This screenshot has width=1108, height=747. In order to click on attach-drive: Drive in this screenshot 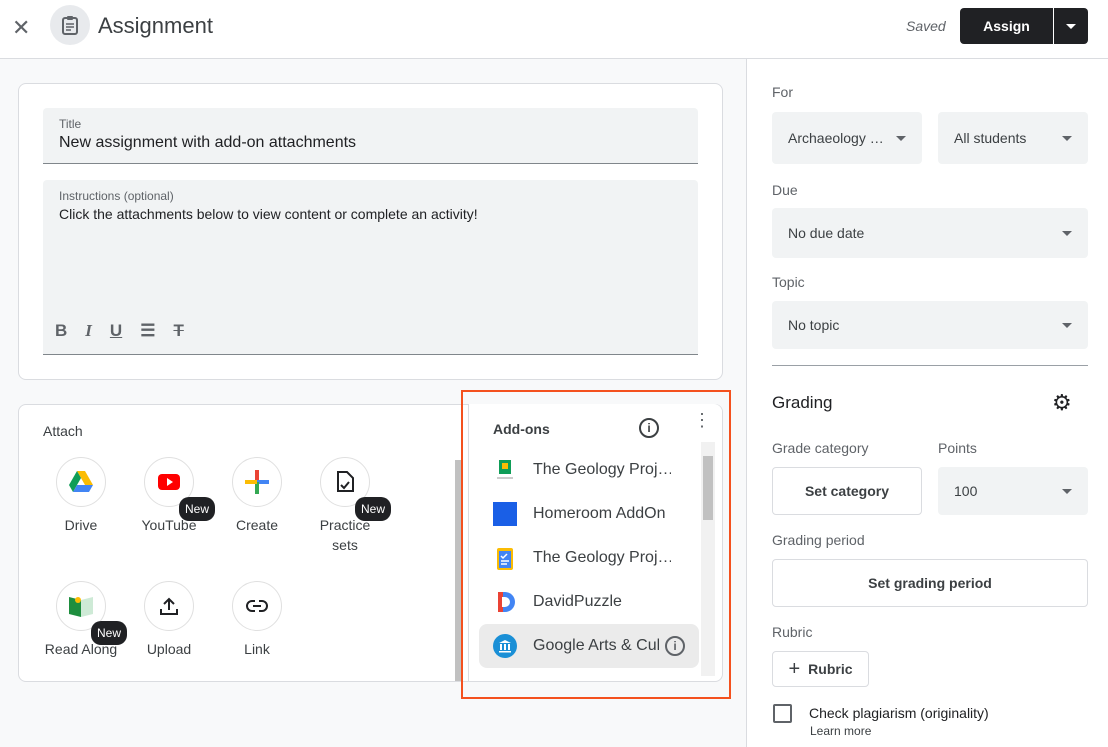, I will do `click(81, 496)`.